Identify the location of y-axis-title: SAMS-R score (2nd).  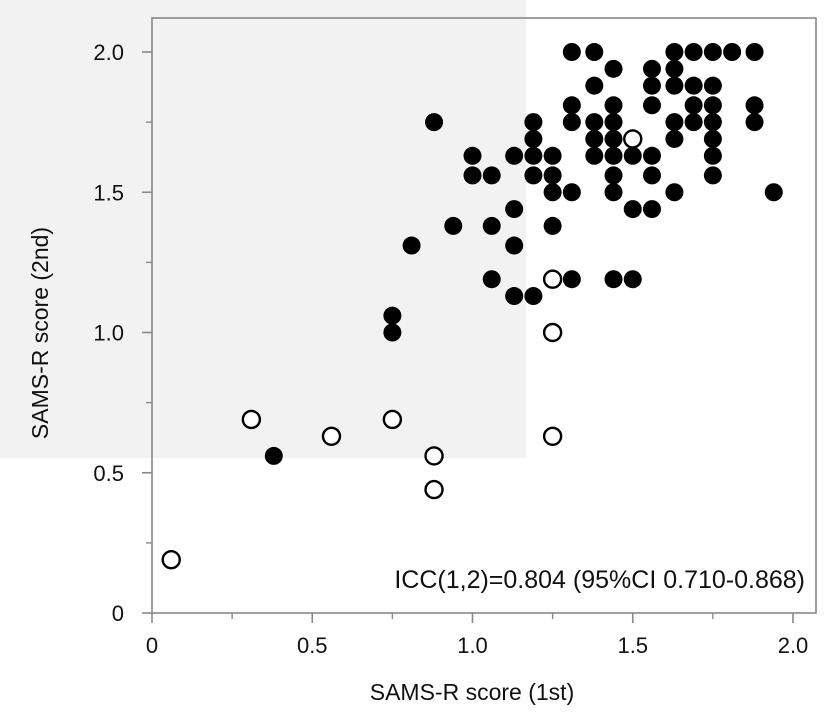
(40, 333).